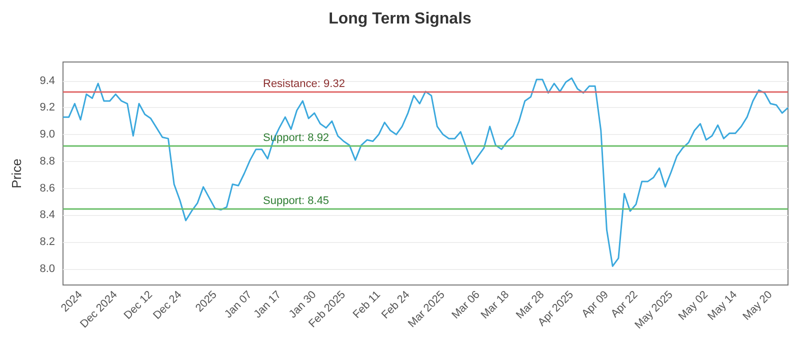 This screenshot has height=350, width=800. I want to click on ref-line-label: Support: 8.45, so click(296, 200).